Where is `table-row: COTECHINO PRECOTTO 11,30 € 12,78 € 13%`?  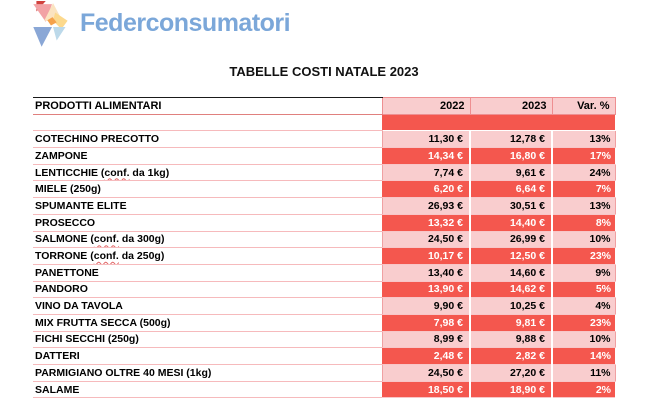 table-row: COTECHINO PRECOTTO 11,30 € 12,78 € 13% is located at coordinates (324, 139).